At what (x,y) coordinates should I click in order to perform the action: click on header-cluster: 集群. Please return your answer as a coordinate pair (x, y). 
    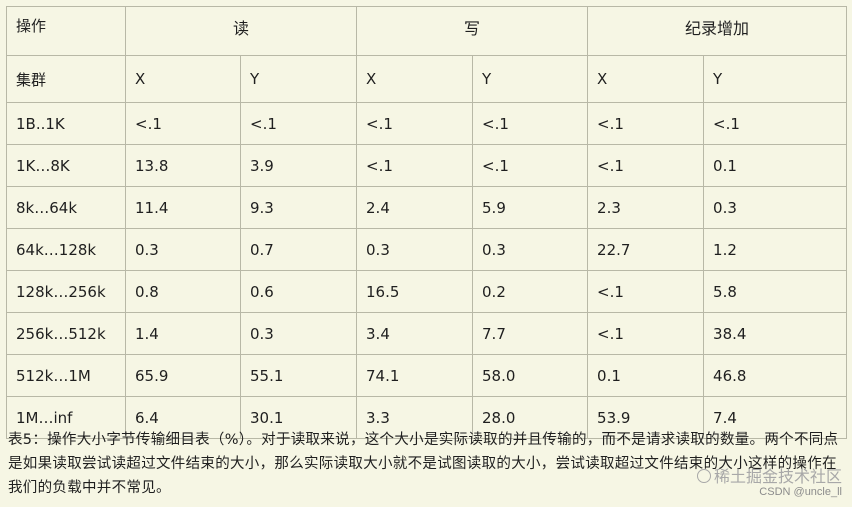
    Looking at the image, I should click on (66, 79).